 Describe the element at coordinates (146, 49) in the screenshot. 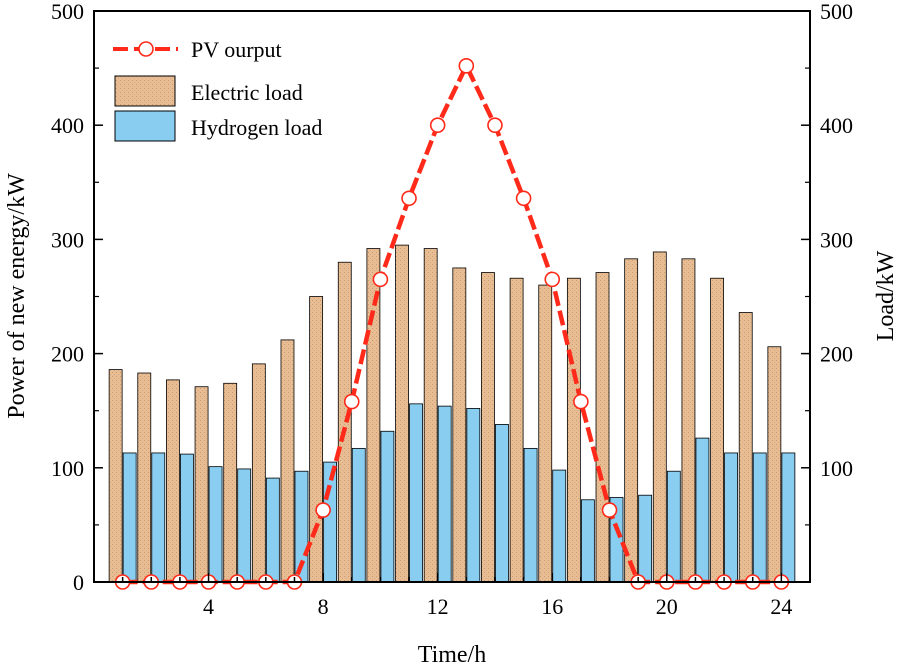

I see `legend-pv-marker` at that location.